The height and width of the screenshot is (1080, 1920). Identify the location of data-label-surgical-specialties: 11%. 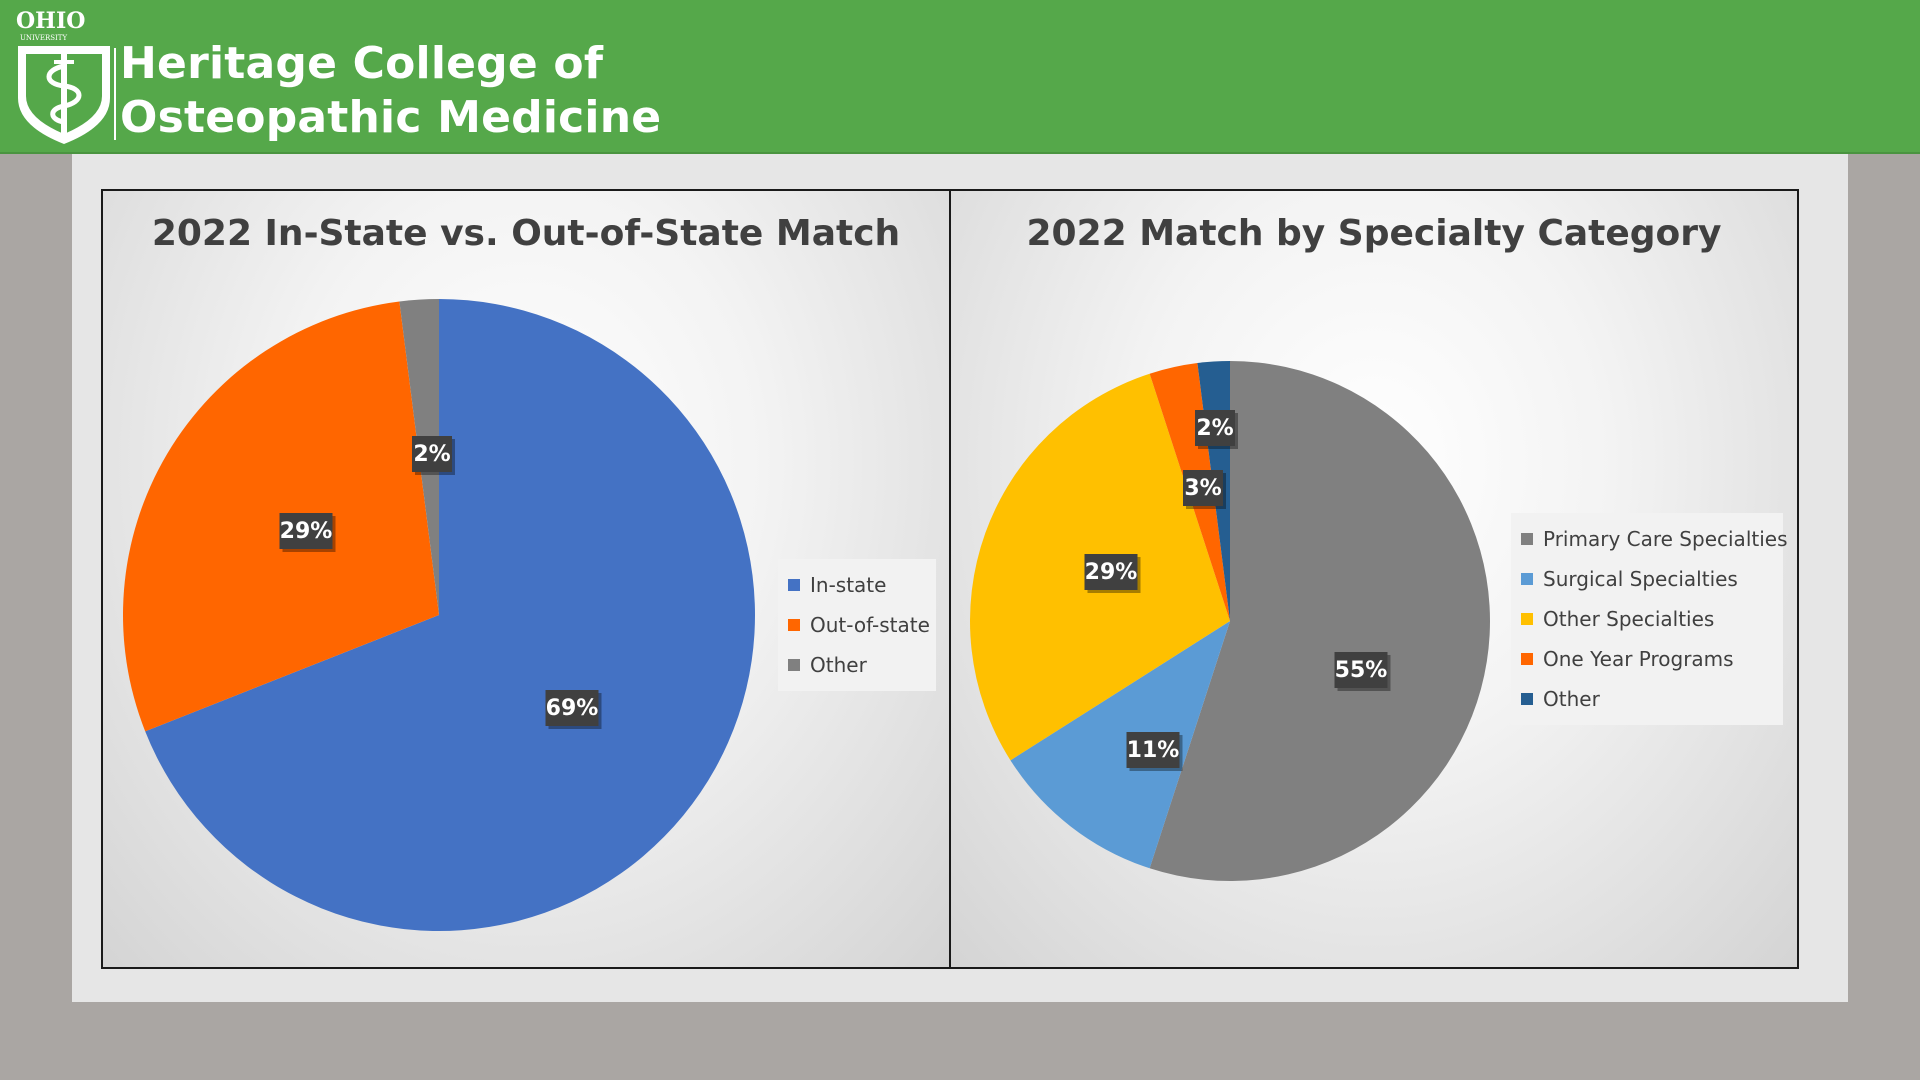
(1154, 751).